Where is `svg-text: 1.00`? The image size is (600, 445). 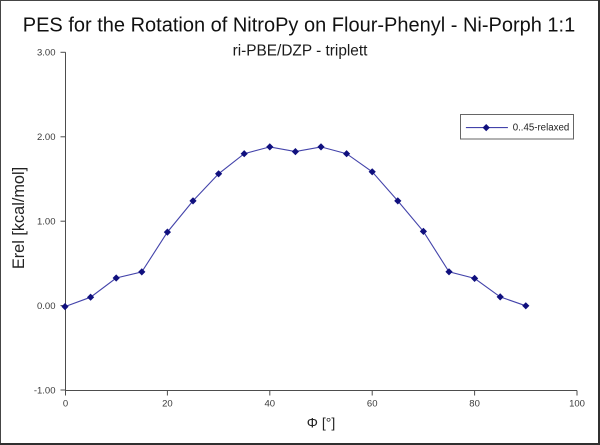
svg-text: 1.00 is located at coordinates (46, 222).